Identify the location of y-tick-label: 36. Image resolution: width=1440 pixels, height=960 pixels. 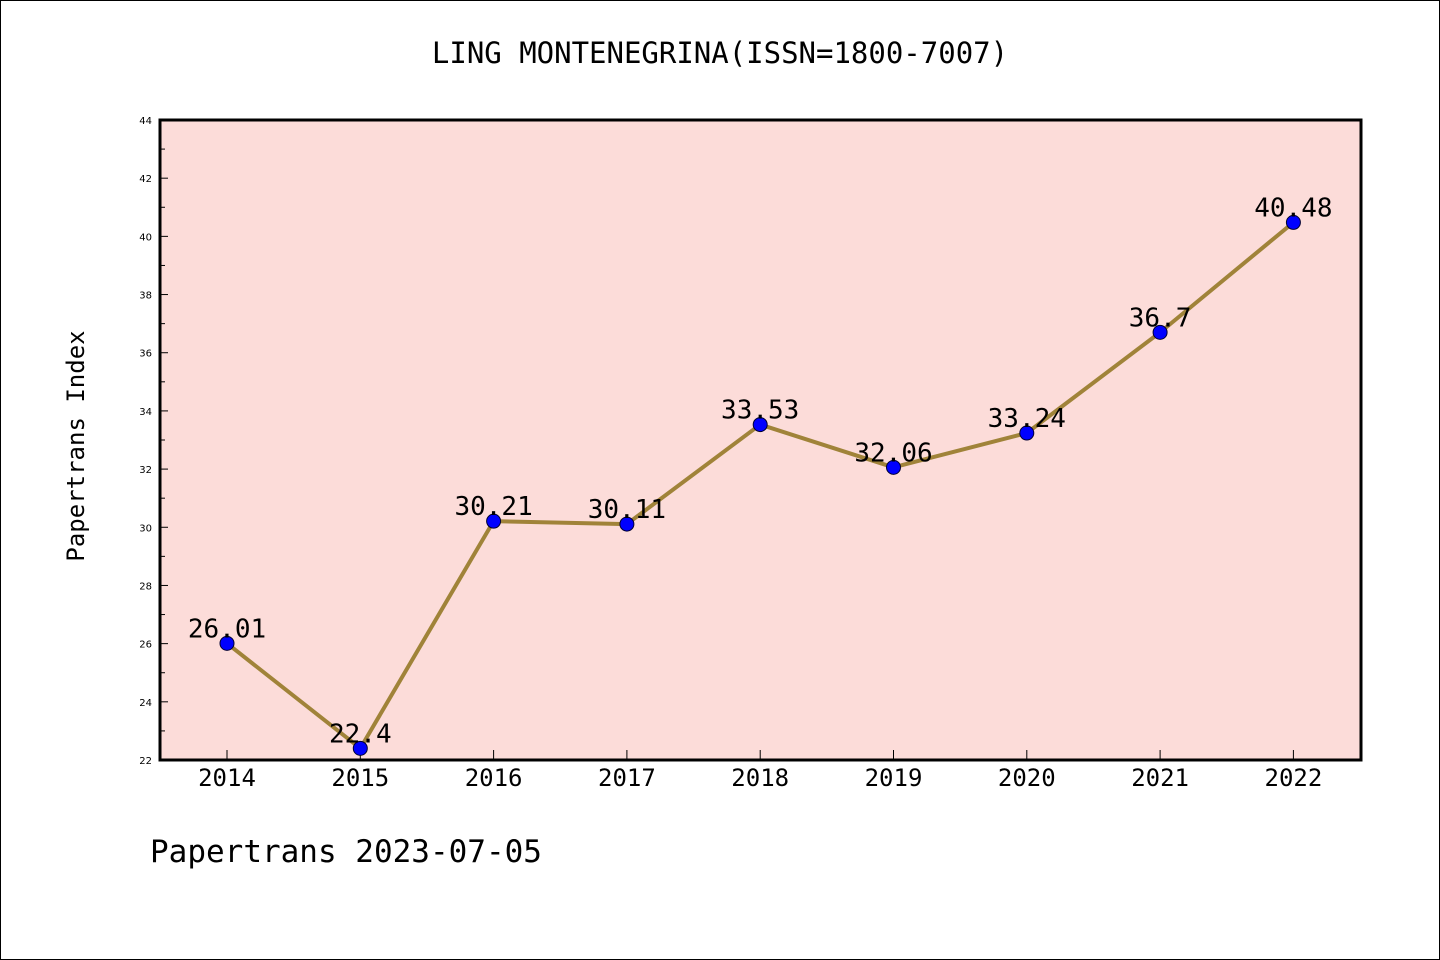
(145, 354).